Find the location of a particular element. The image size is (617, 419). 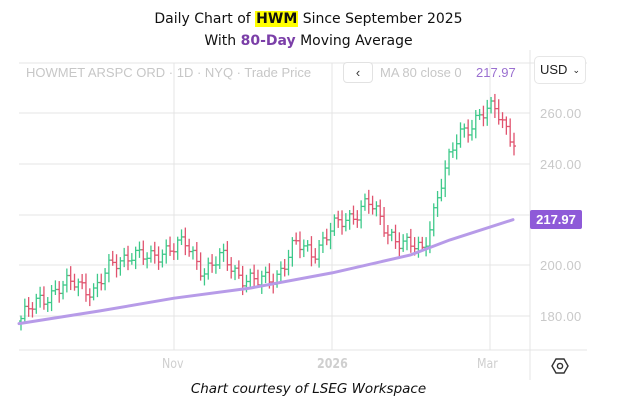

title-text: With is located at coordinates (222, 41).